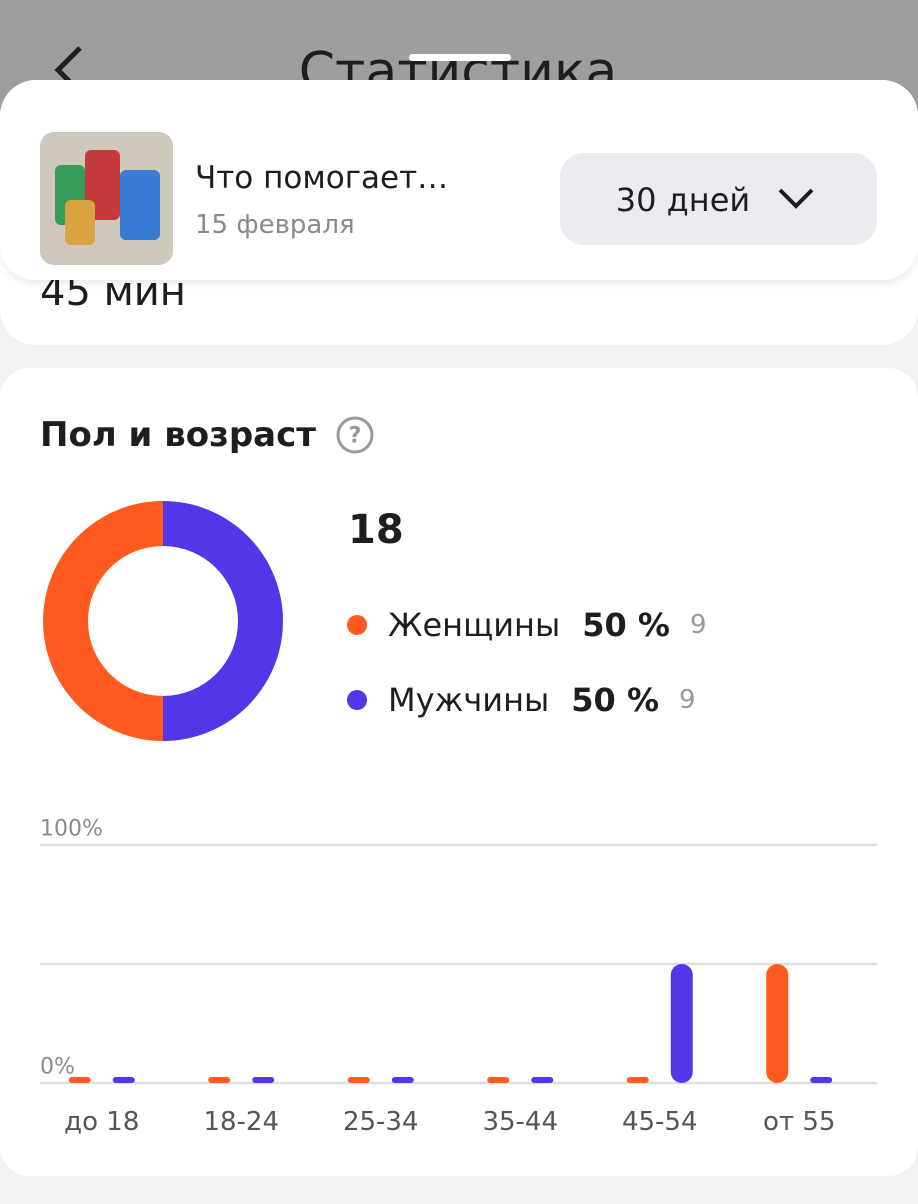  I want to click on period-selector, so click(718, 199).